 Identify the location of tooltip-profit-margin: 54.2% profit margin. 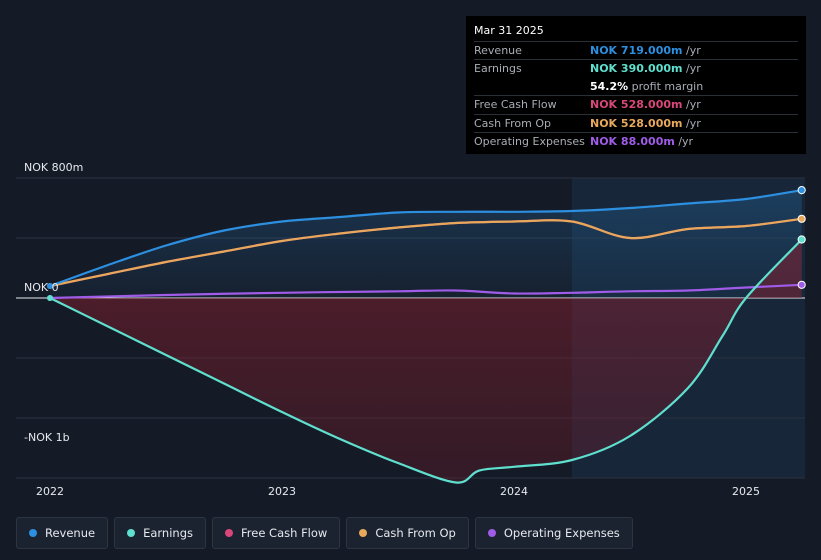
(636, 86).